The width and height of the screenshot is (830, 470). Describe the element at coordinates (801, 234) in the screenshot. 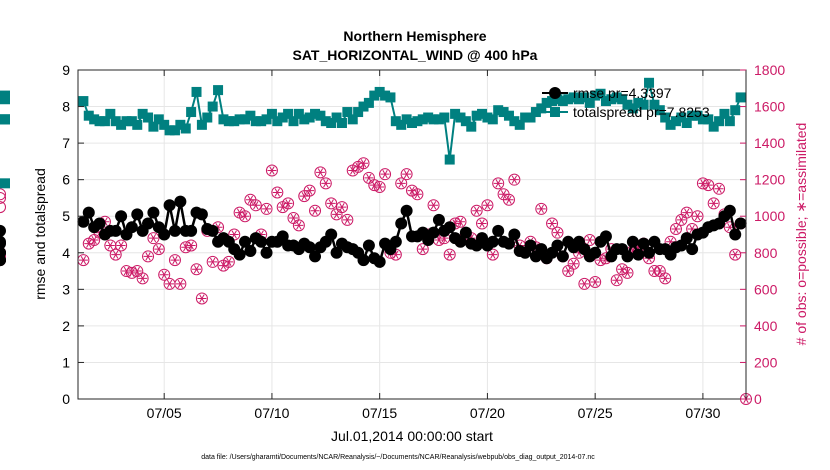

I see `y-axis-right-label: # of obs: o=possible; ∗=assimilated` at that location.